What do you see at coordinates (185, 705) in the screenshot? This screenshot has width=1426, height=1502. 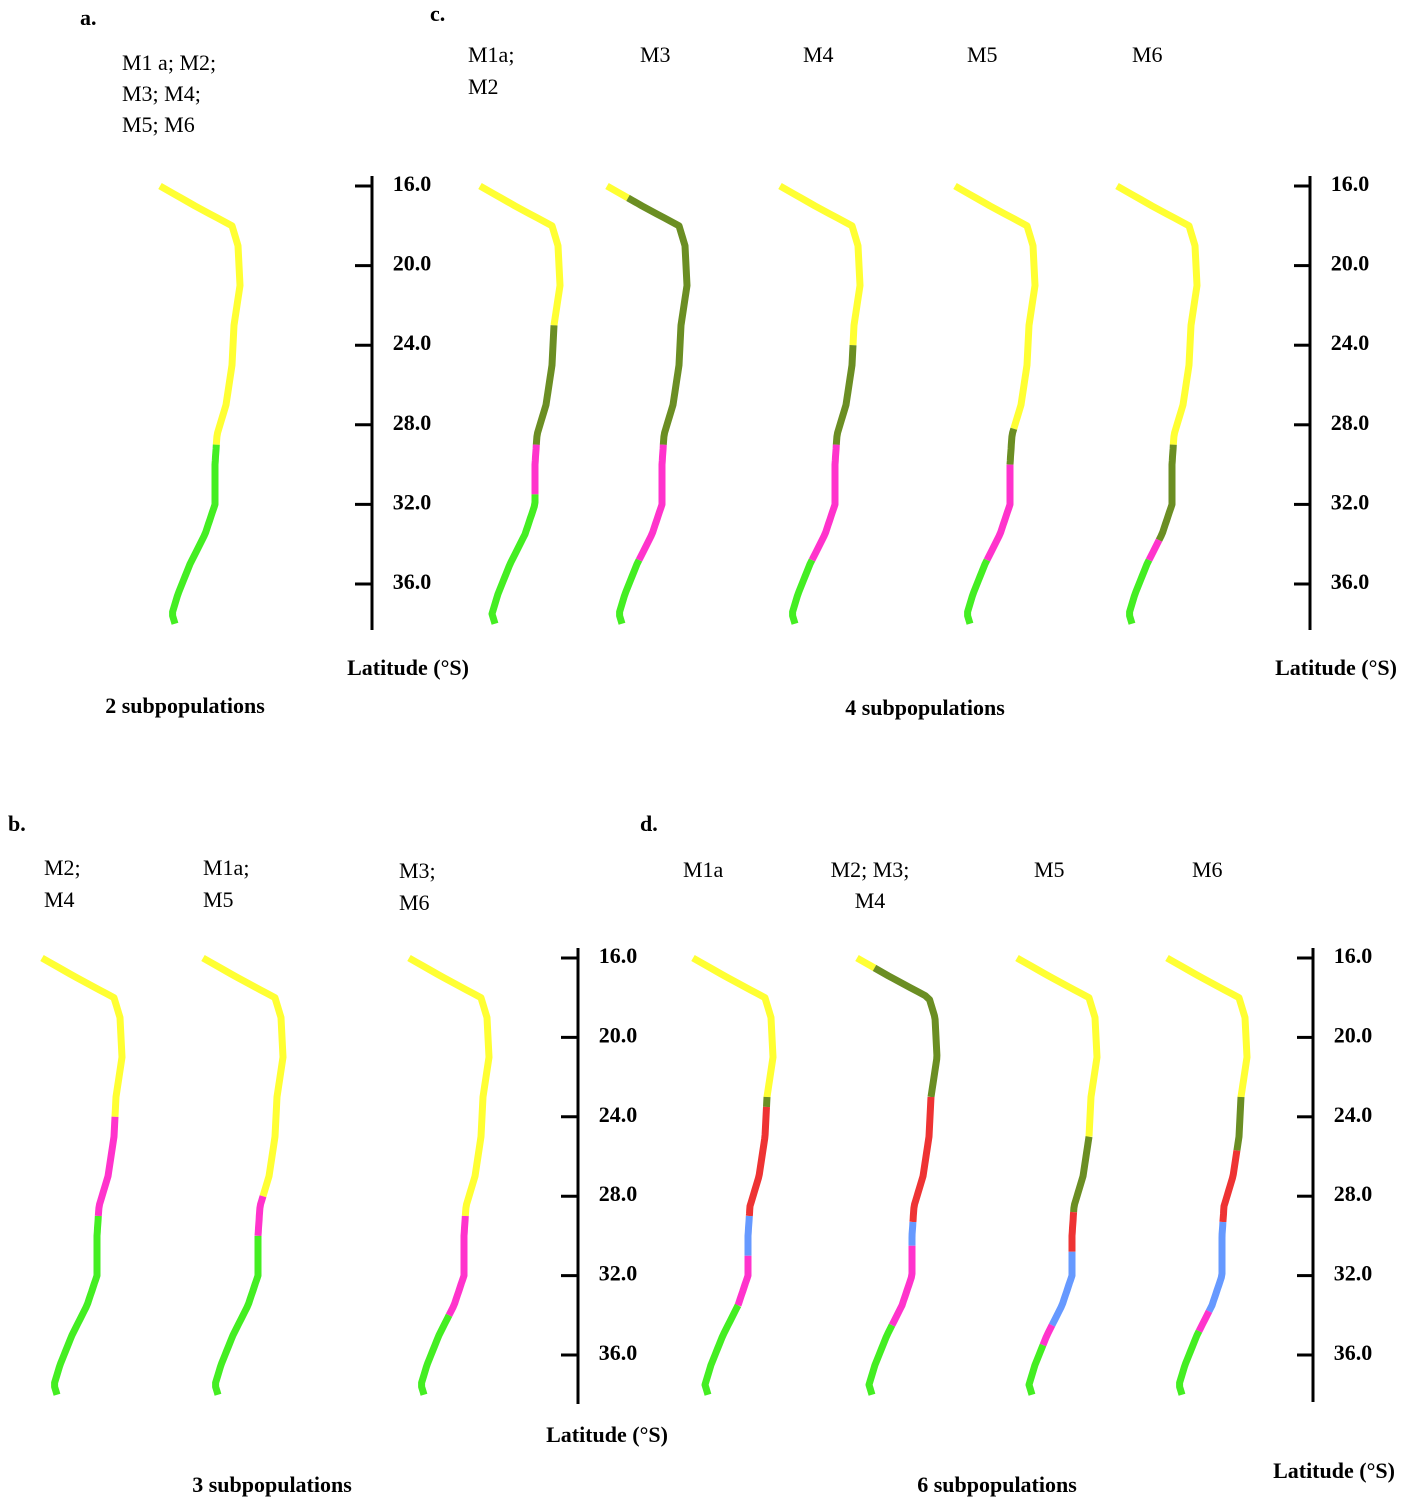 I see `panel-footer: 2 subpopulations` at bounding box center [185, 705].